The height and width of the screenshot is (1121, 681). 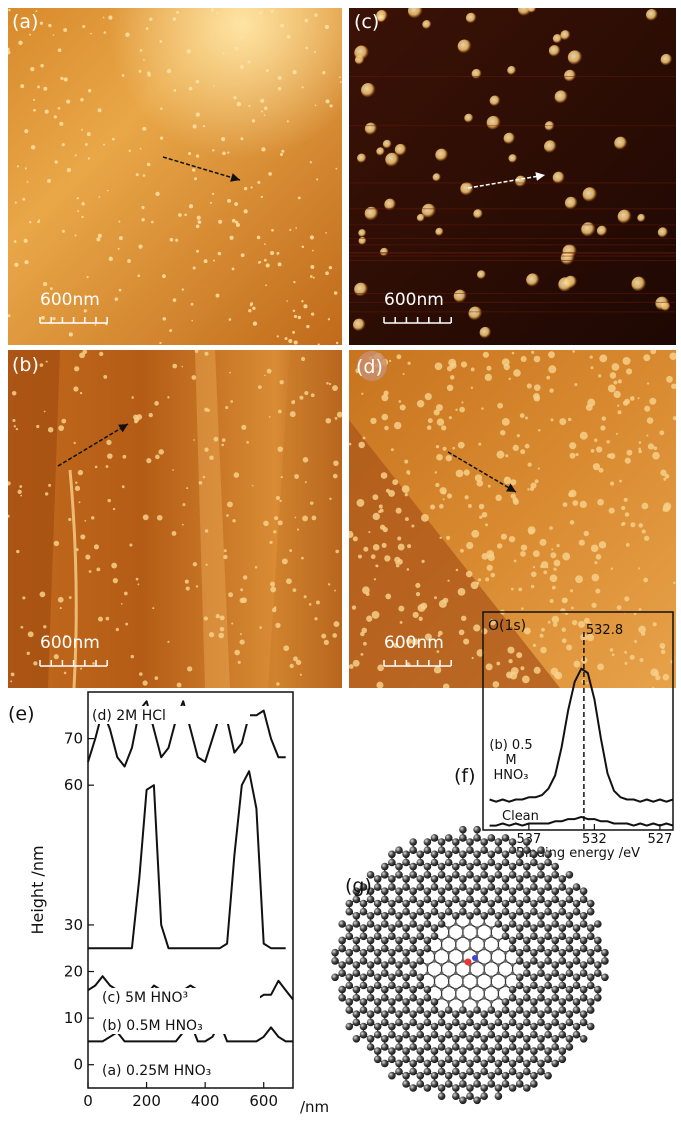 I want to click on label-backdrop, so click(x=180, y=1070).